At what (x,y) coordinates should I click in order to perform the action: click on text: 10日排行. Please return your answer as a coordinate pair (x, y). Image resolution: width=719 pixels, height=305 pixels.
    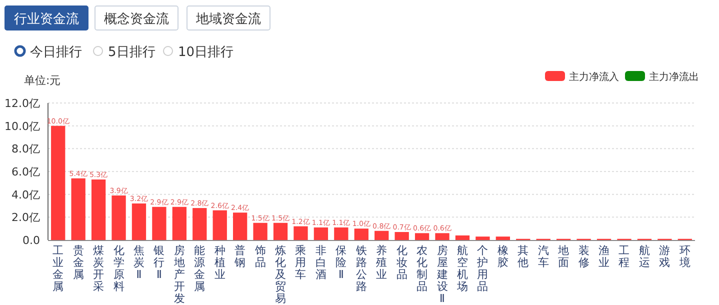
    Looking at the image, I should click on (206, 52).